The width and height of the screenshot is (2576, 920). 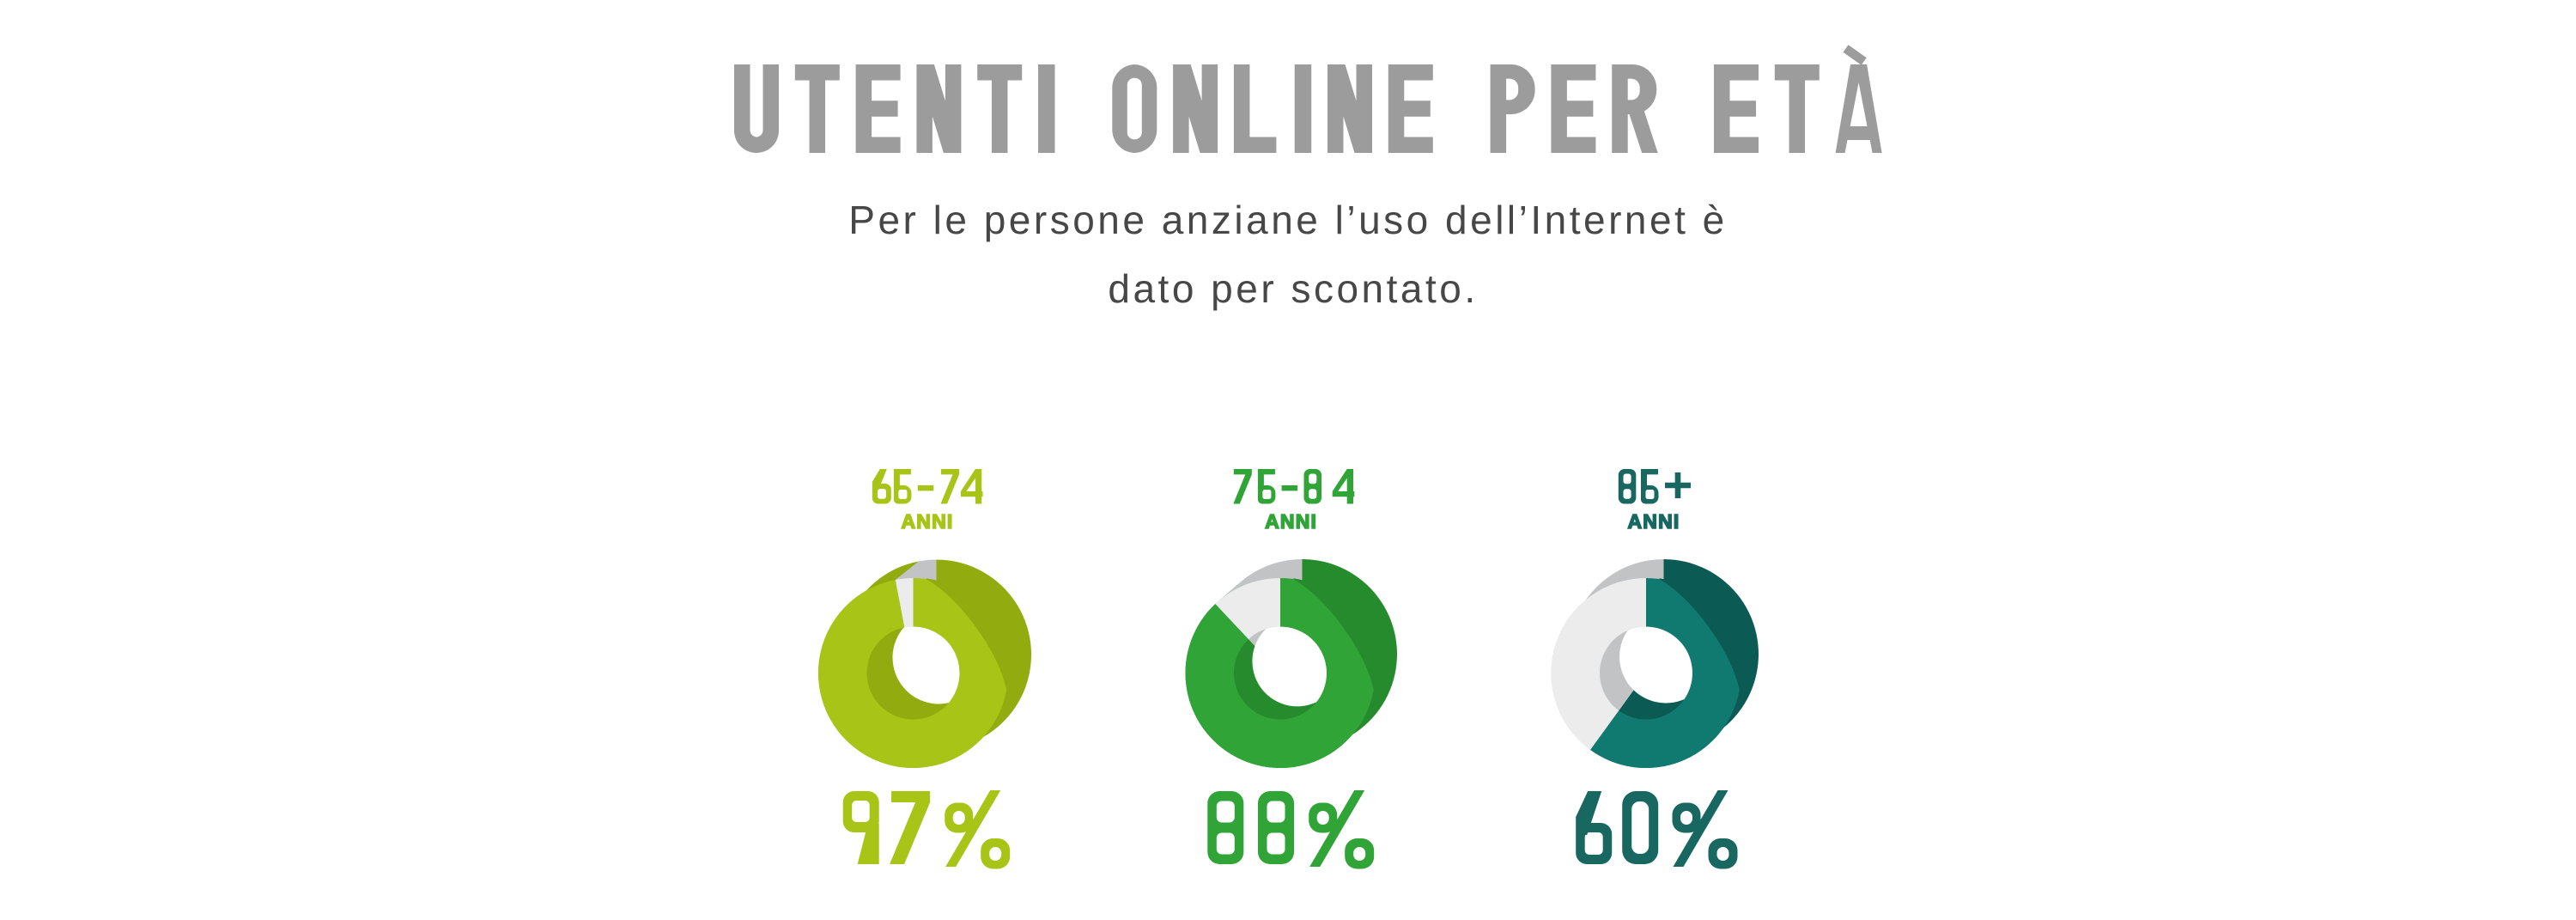 I want to click on svg-text: dato per scontato., so click(x=1293, y=288).